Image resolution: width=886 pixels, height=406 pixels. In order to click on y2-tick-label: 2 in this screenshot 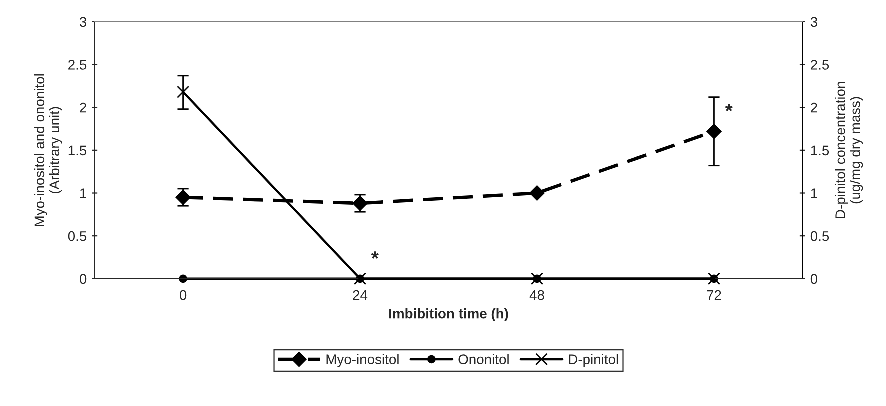, I will do `click(814, 107)`.